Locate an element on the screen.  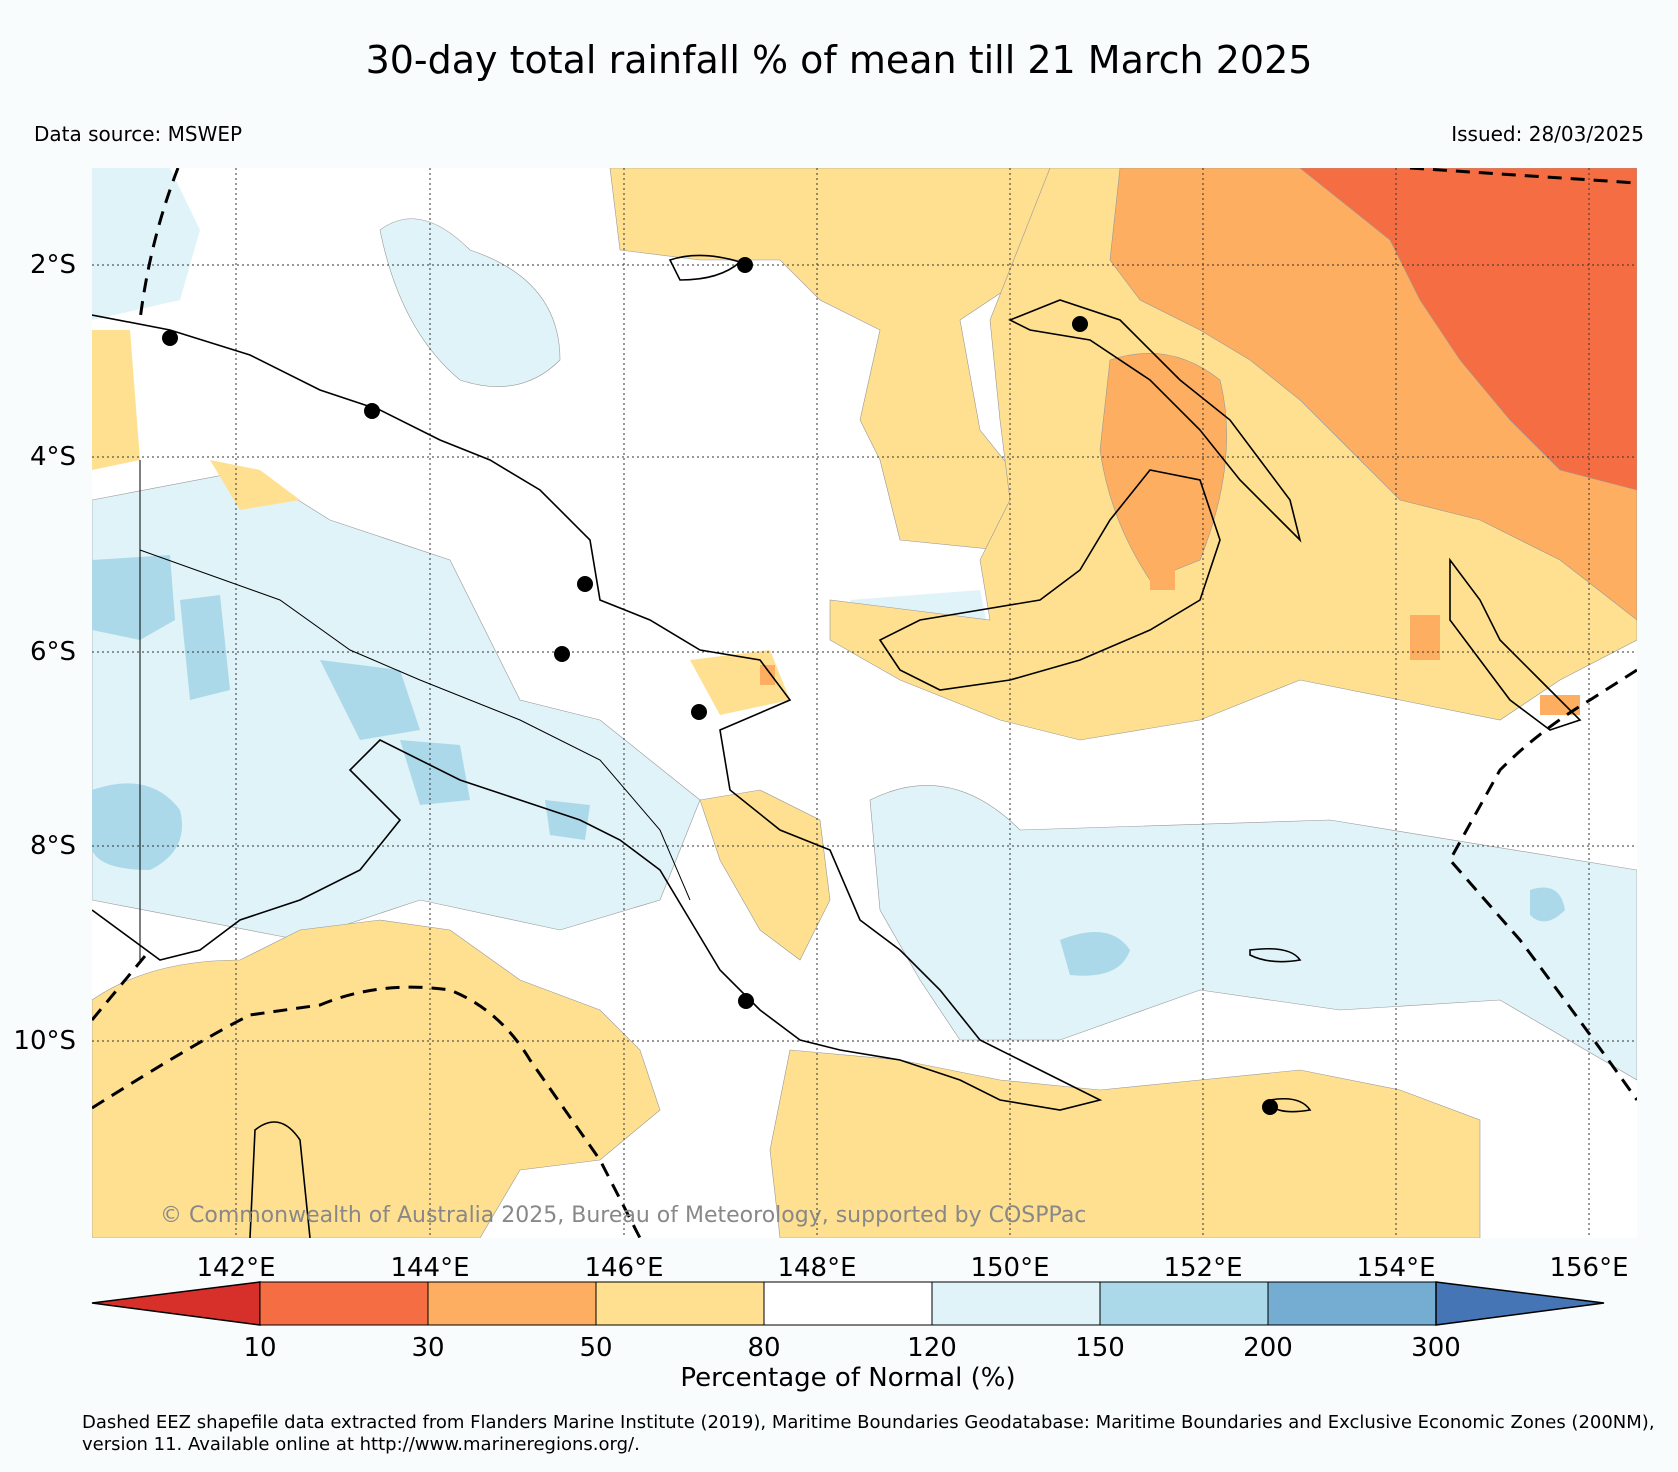
field-30-50-blob3 is located at coordinates (1425, 637).